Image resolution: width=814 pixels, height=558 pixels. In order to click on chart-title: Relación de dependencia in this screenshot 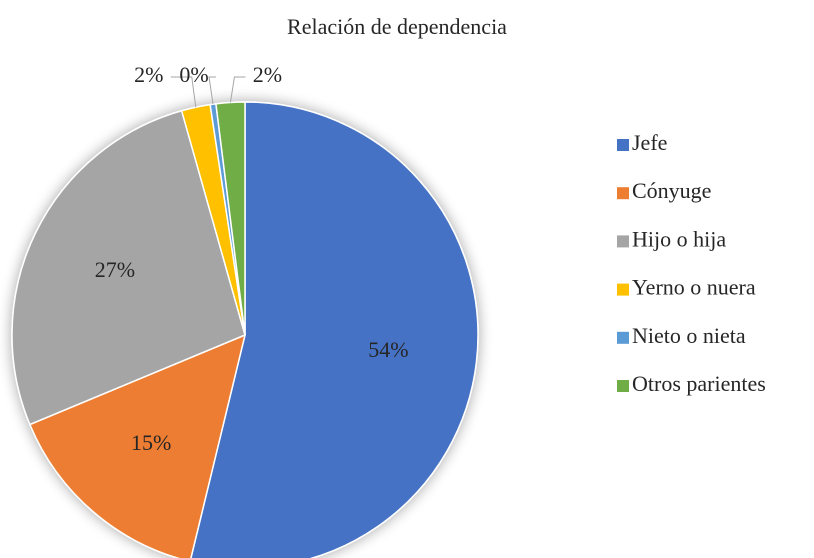, I will do `click(397, 26)`.